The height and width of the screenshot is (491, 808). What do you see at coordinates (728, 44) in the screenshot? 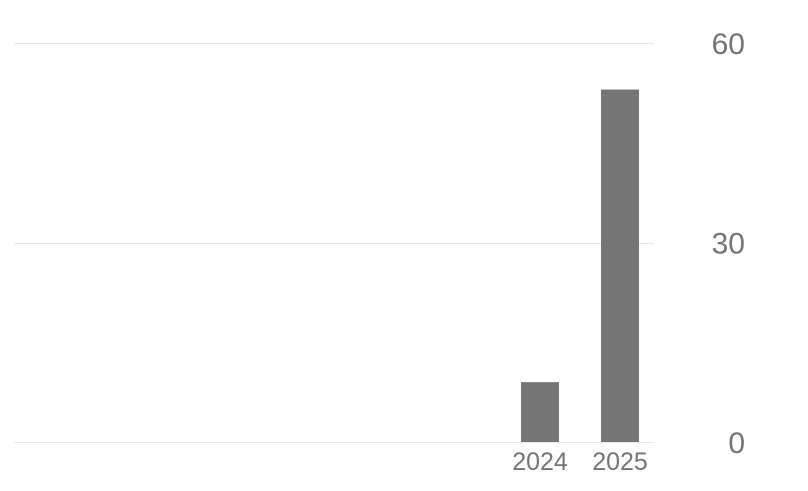
I see `y-tick-label: 60` at bounding box center [728, 44].